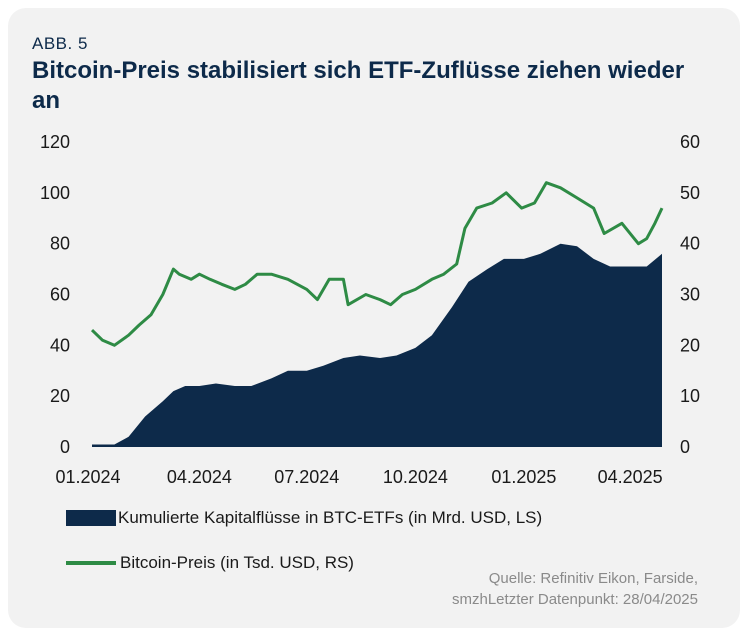 The width and height of the screenshot is (750, 638). Describe the element at coordinates (55, 193) in the screenshot. I see `left-tick-label: 100` at that location.